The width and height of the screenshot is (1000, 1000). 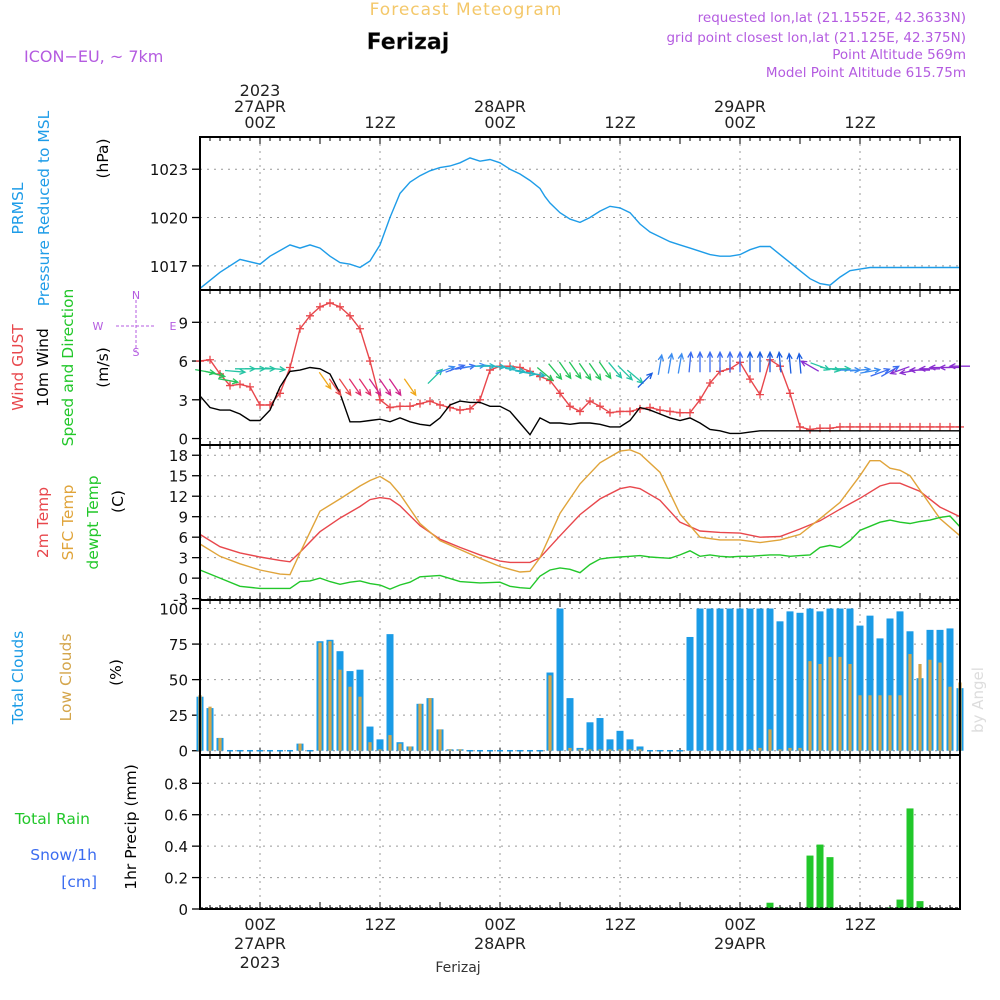 I want to click on legend-snow-unit: [cm], so click(x=79, y=882).